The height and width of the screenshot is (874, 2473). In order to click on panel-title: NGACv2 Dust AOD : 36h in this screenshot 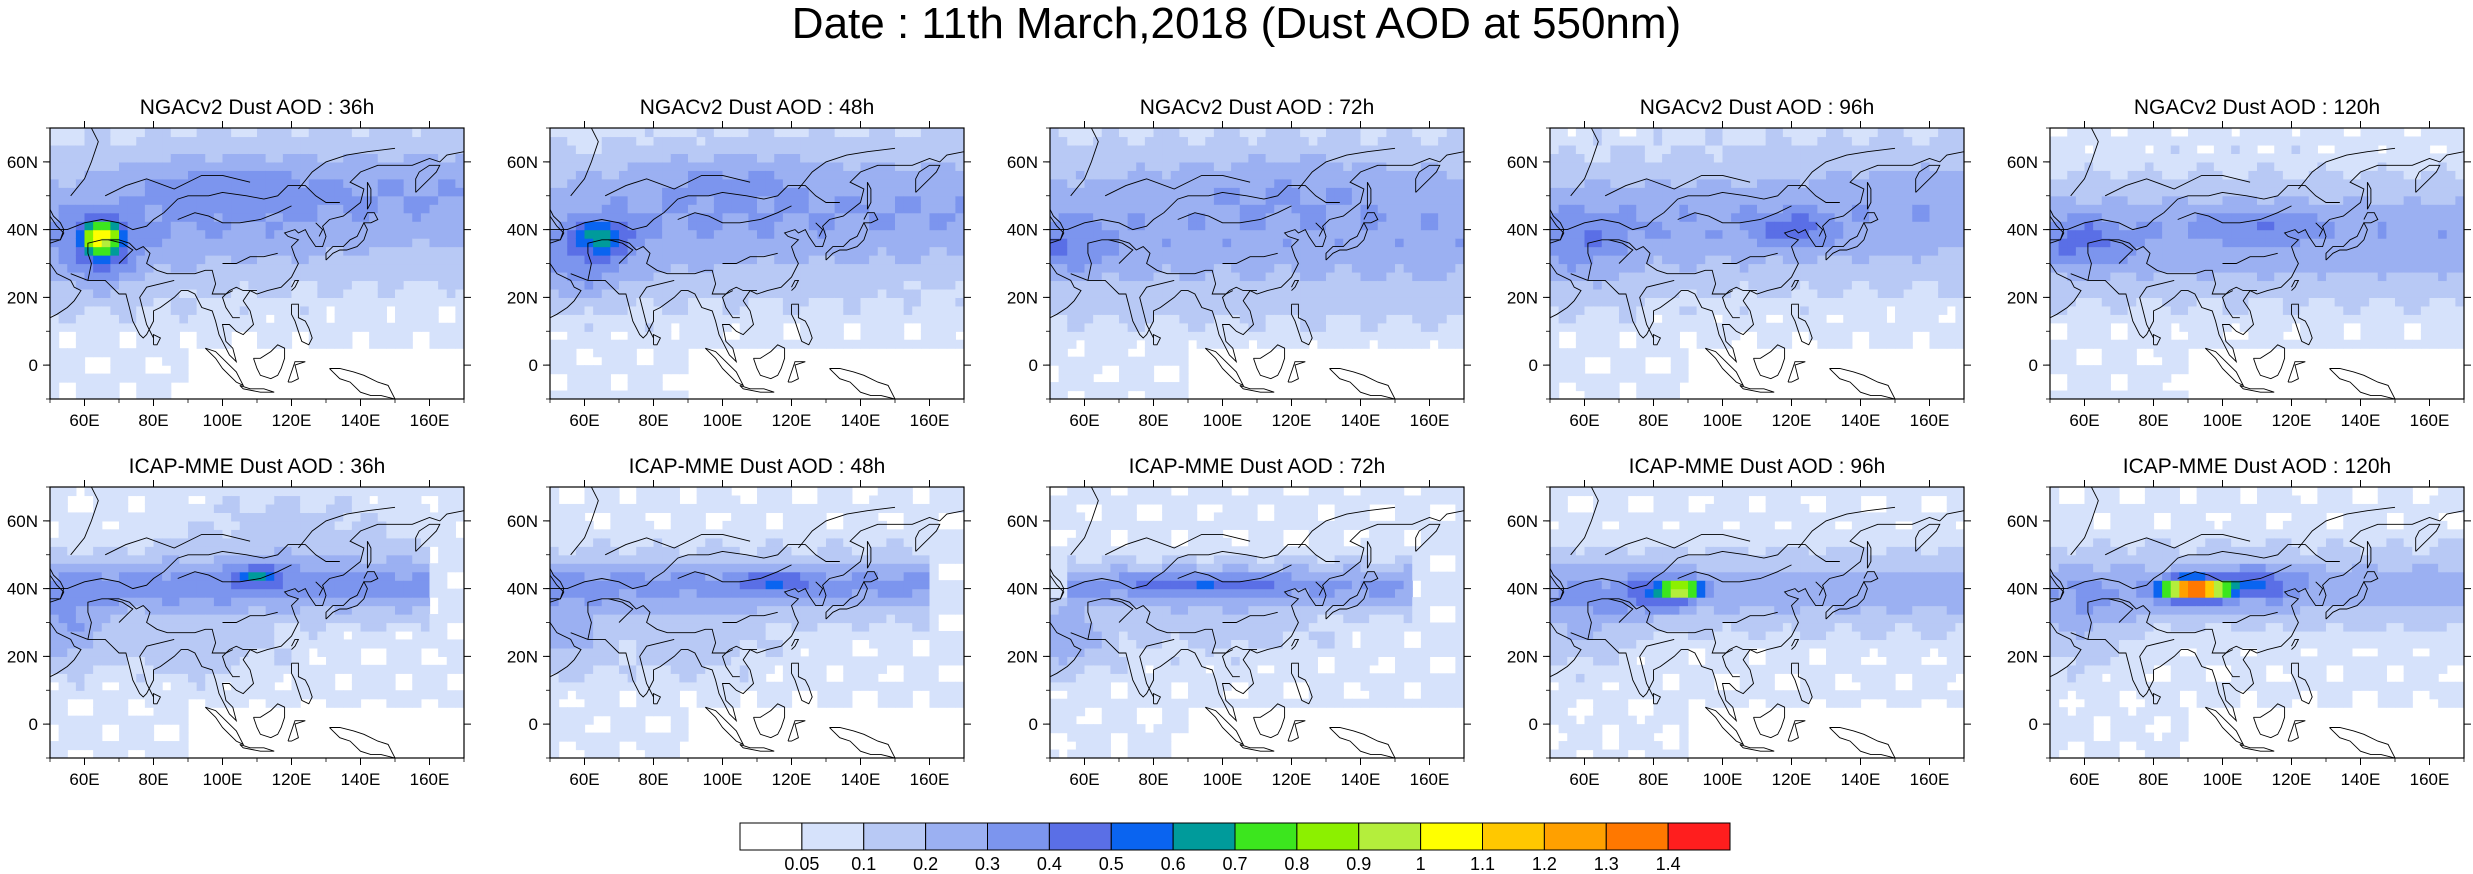, I will do `click(257, 107)`.